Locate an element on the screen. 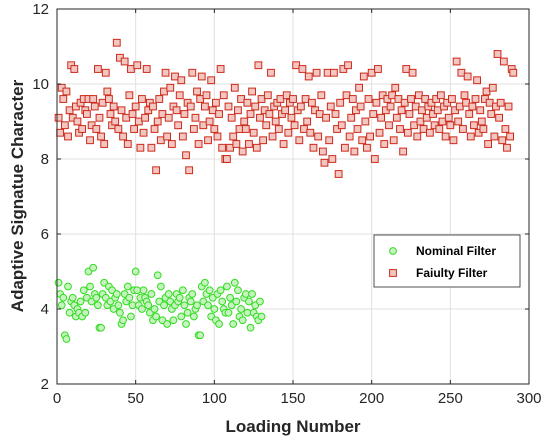  y-tick-label: 2 is located at coordinates (45, 384).